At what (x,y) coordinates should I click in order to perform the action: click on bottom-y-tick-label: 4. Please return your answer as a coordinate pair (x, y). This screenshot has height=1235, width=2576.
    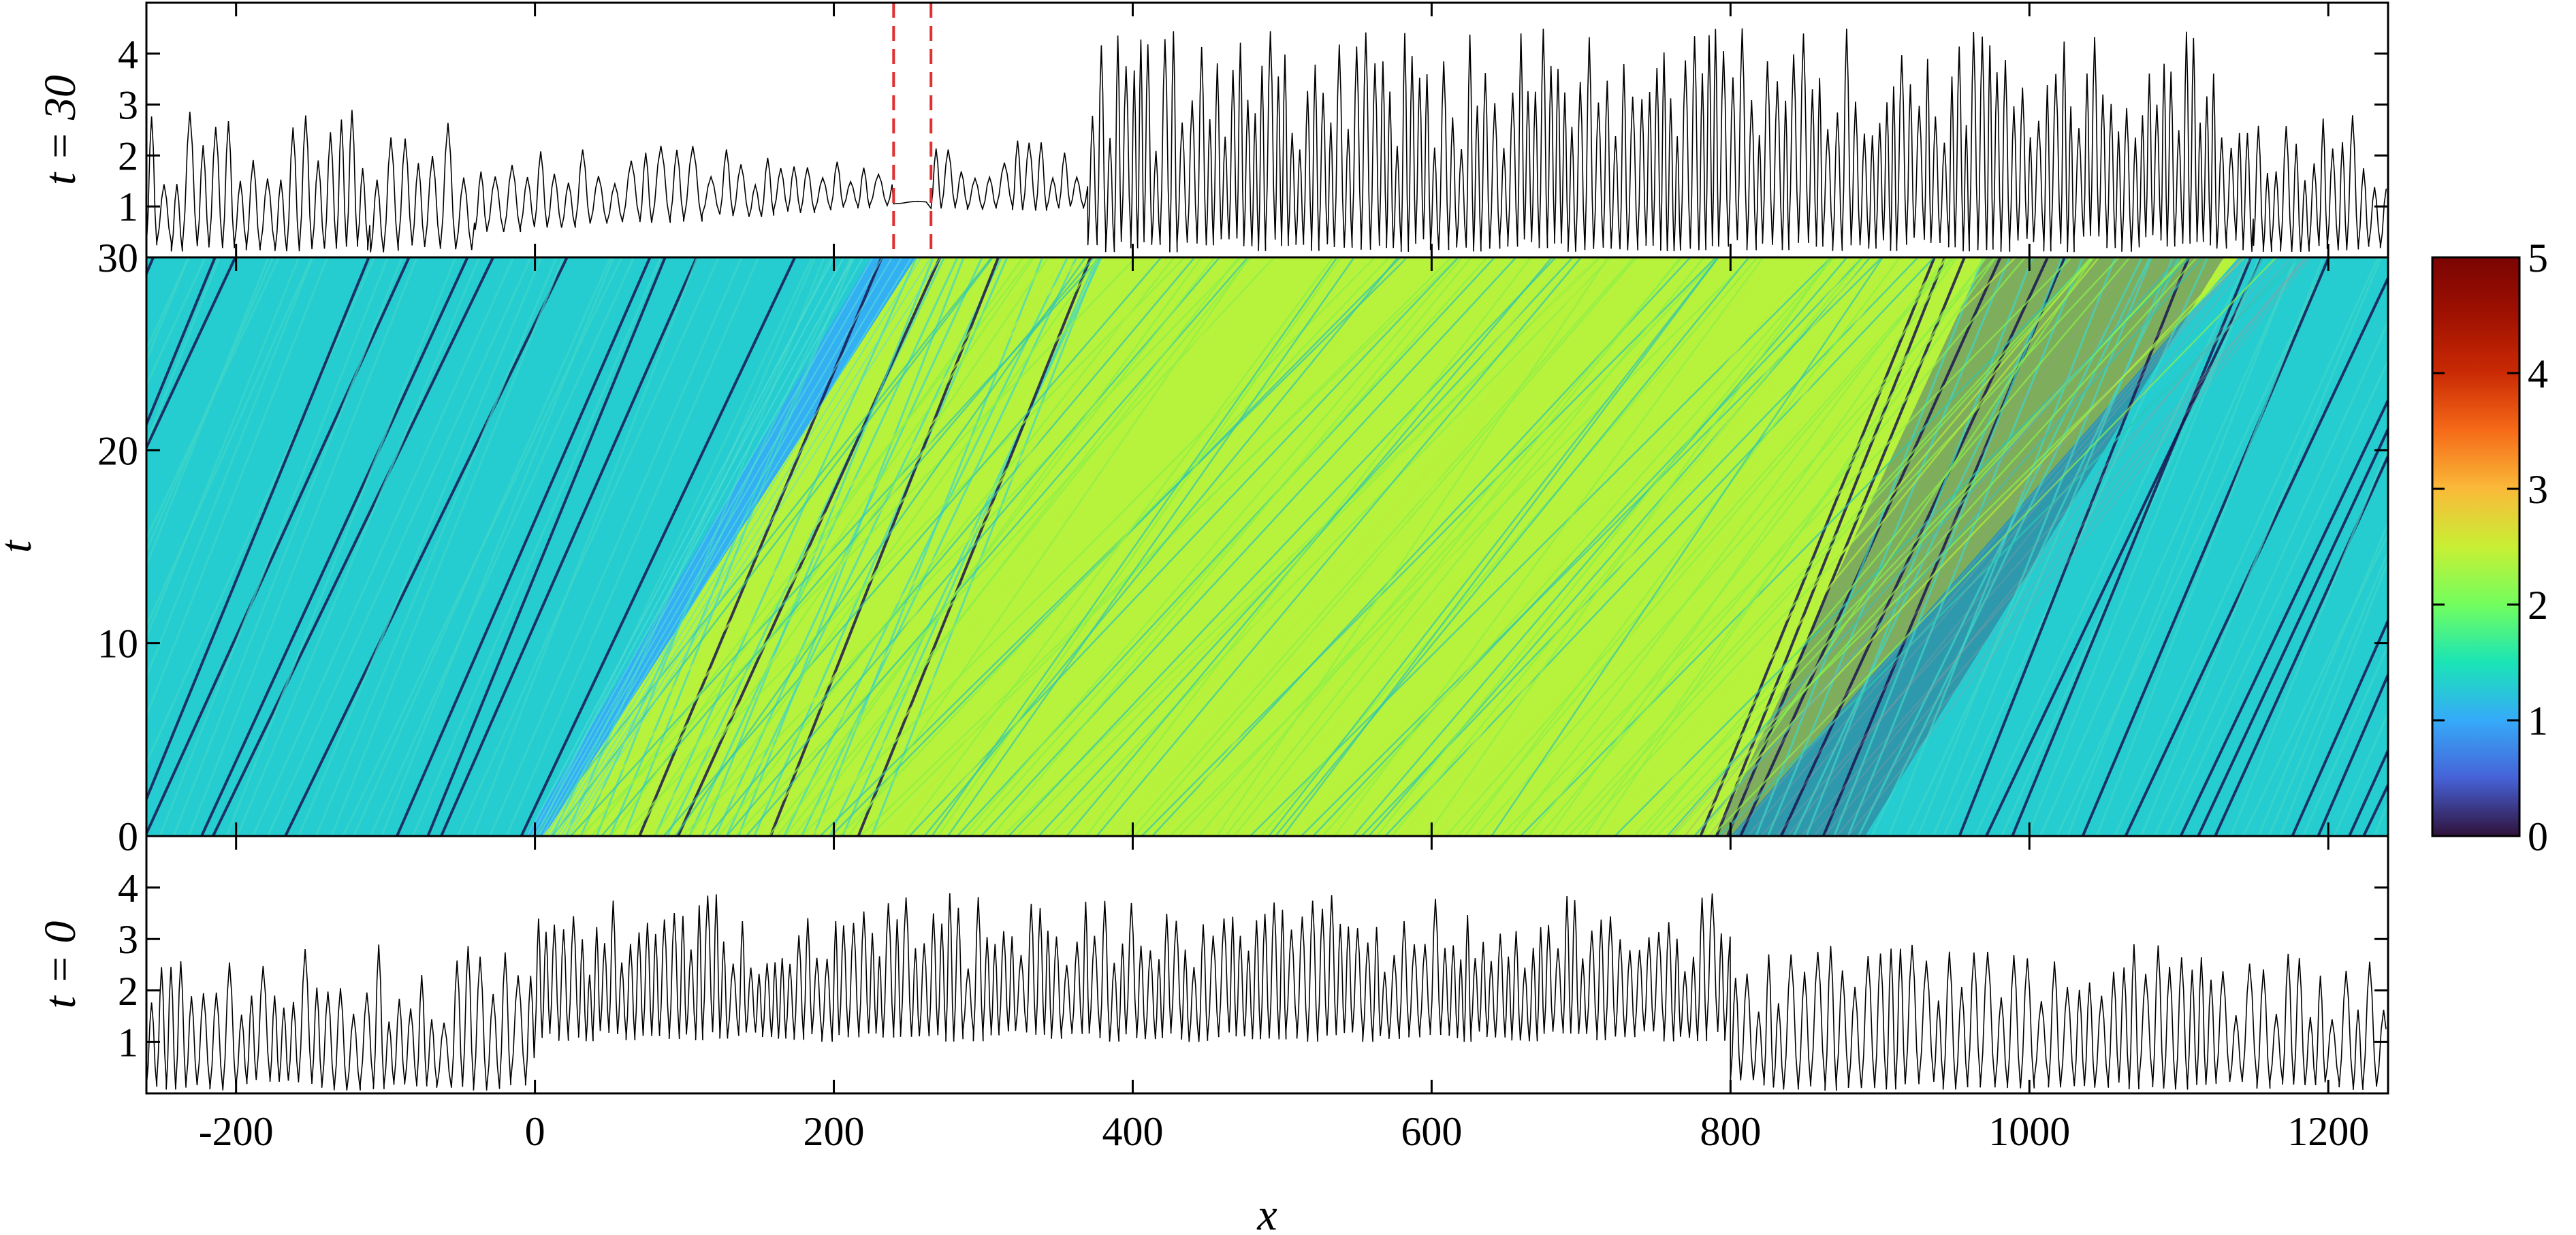
    Looking at the image, I should click on (128, 888).